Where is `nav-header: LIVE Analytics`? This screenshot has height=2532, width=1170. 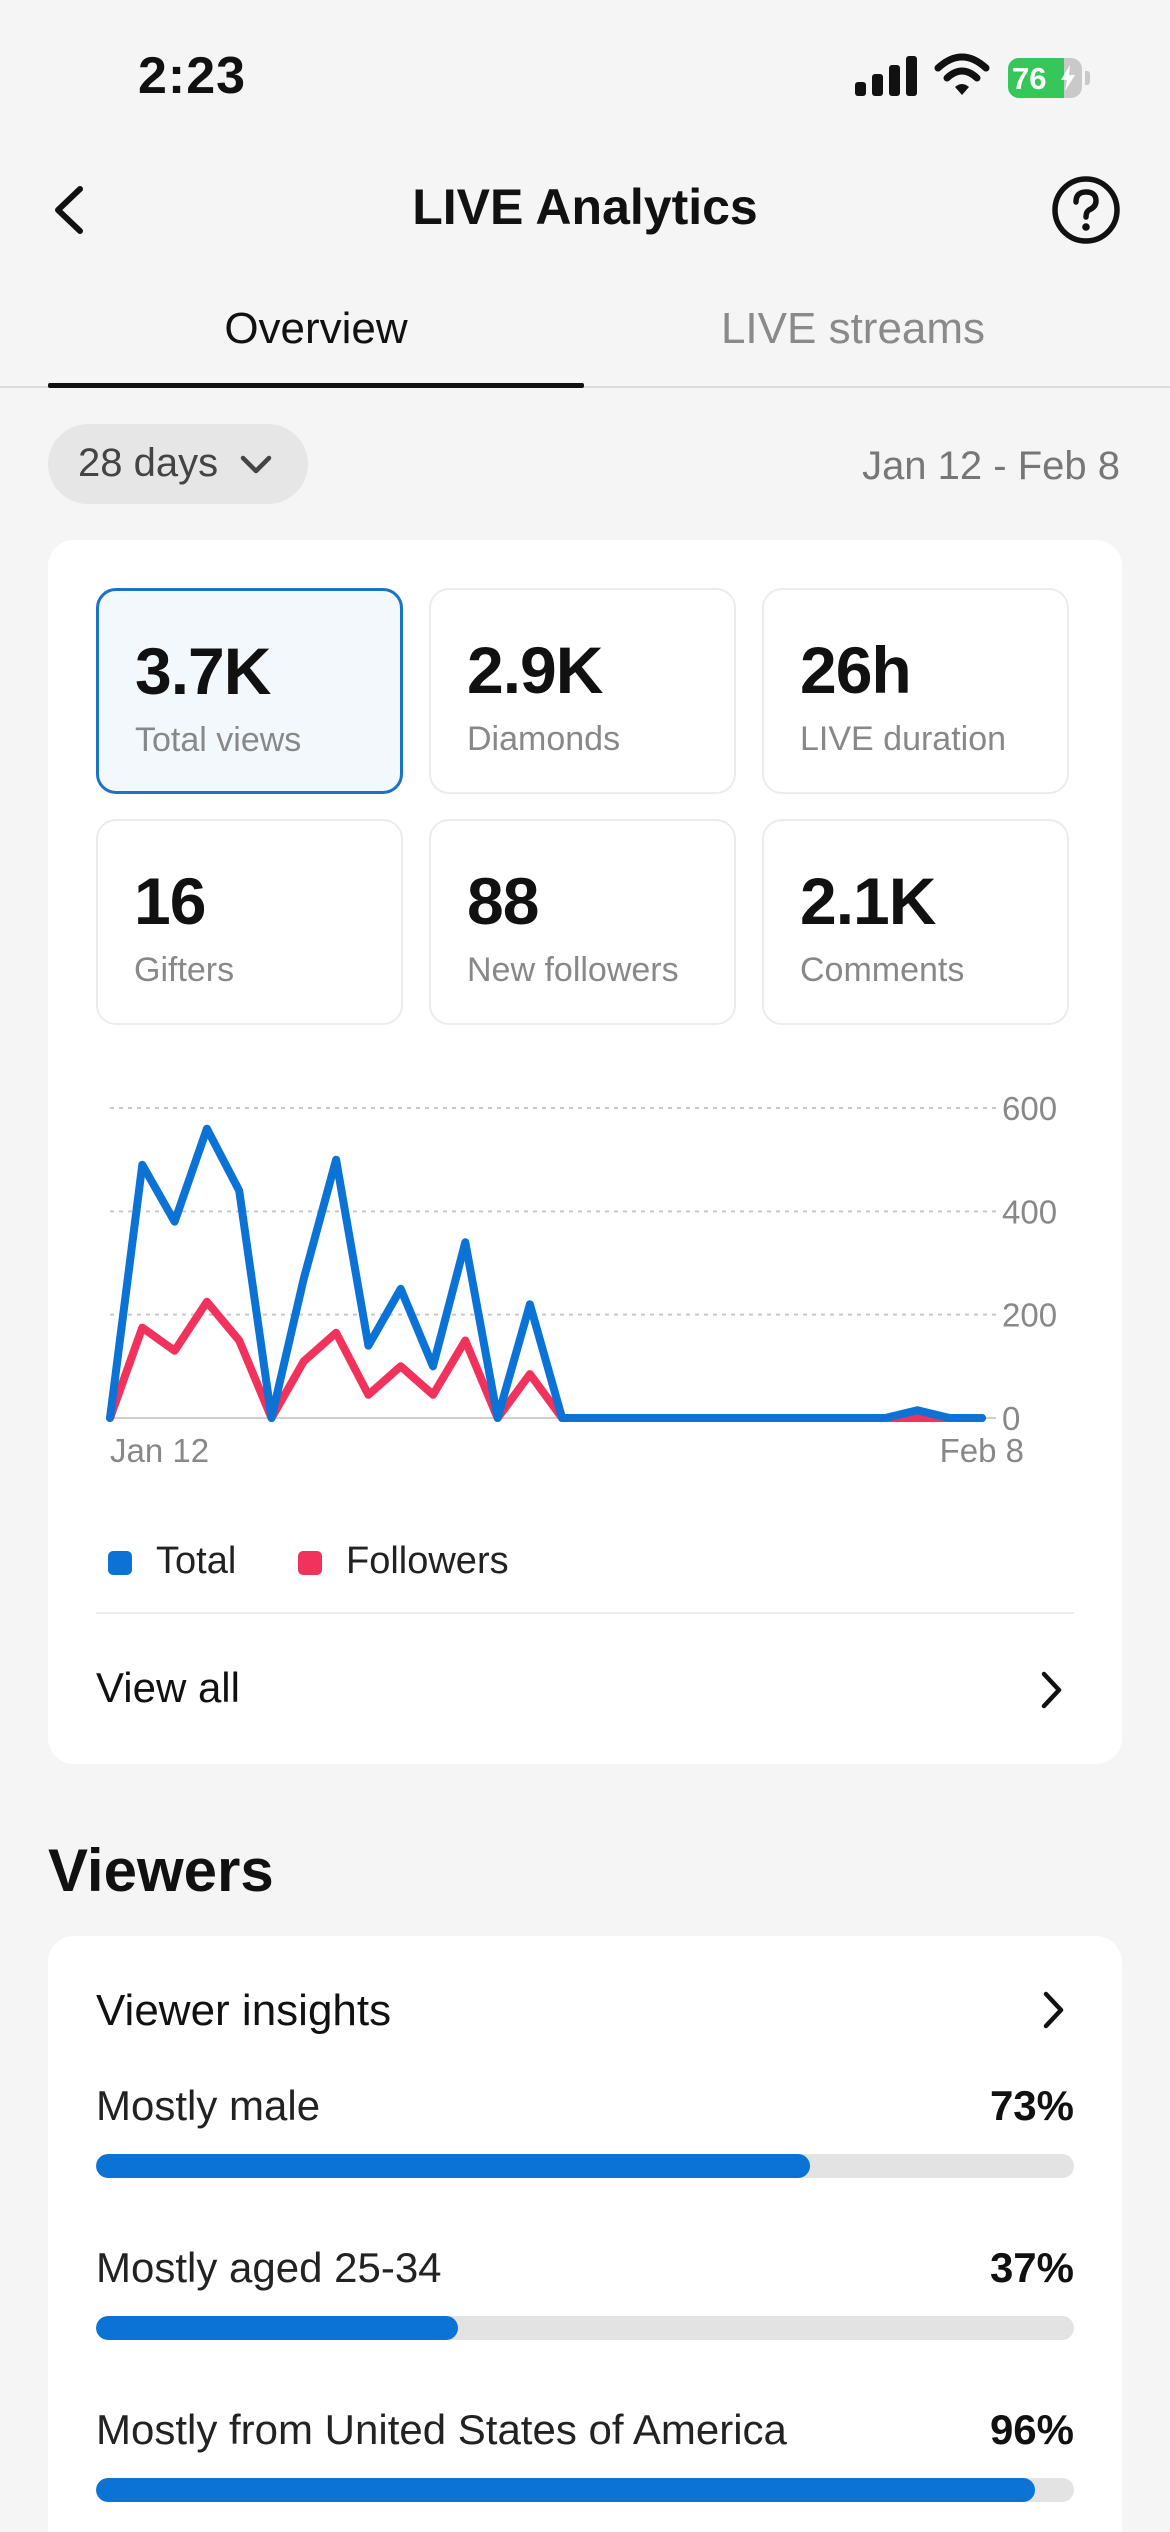
nav-header: LIVE Analytics is located at coordinates (585, 210).